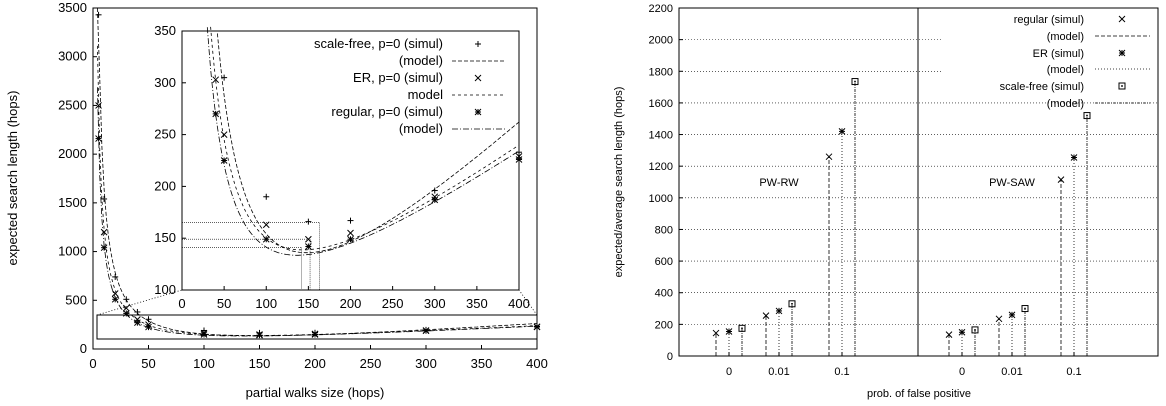 This screenshot has height=406, width=1166. What do you see at coordinates (477, 303) in the screenshot?
I see `inset-x-tick-label: 350` at bounding box center [477, 303].